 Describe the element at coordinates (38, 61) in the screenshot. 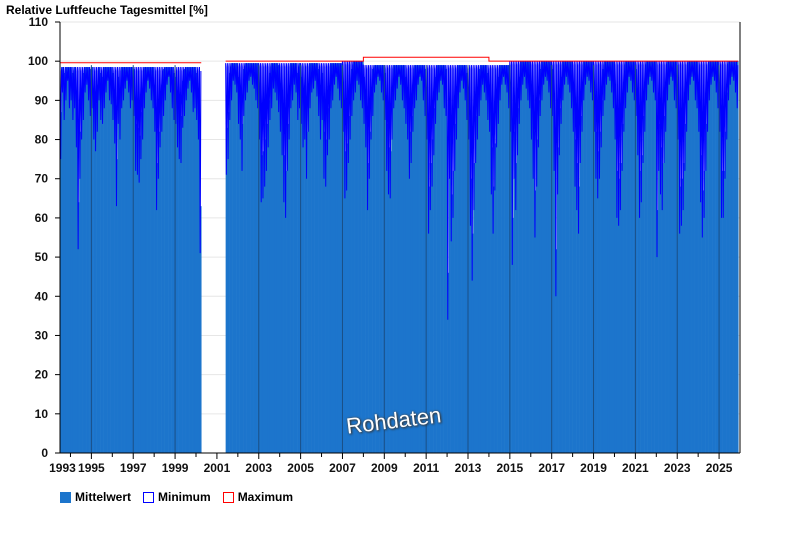

I see `y-tick-label: 100` at that location.